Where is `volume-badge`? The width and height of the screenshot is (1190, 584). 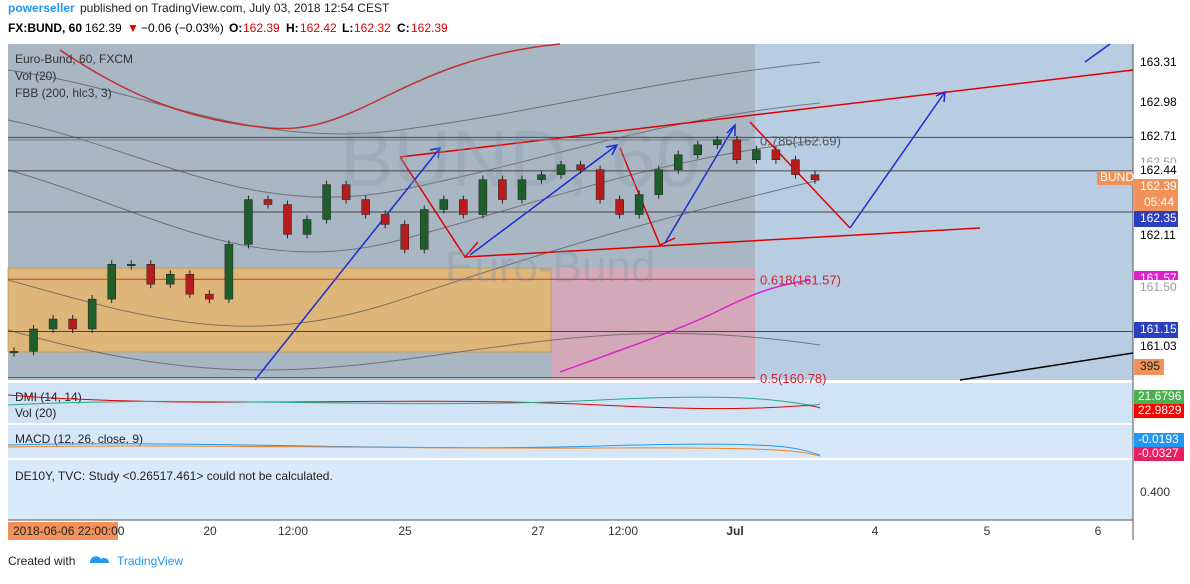 volume-badge is located at coordinates (1149, 367).